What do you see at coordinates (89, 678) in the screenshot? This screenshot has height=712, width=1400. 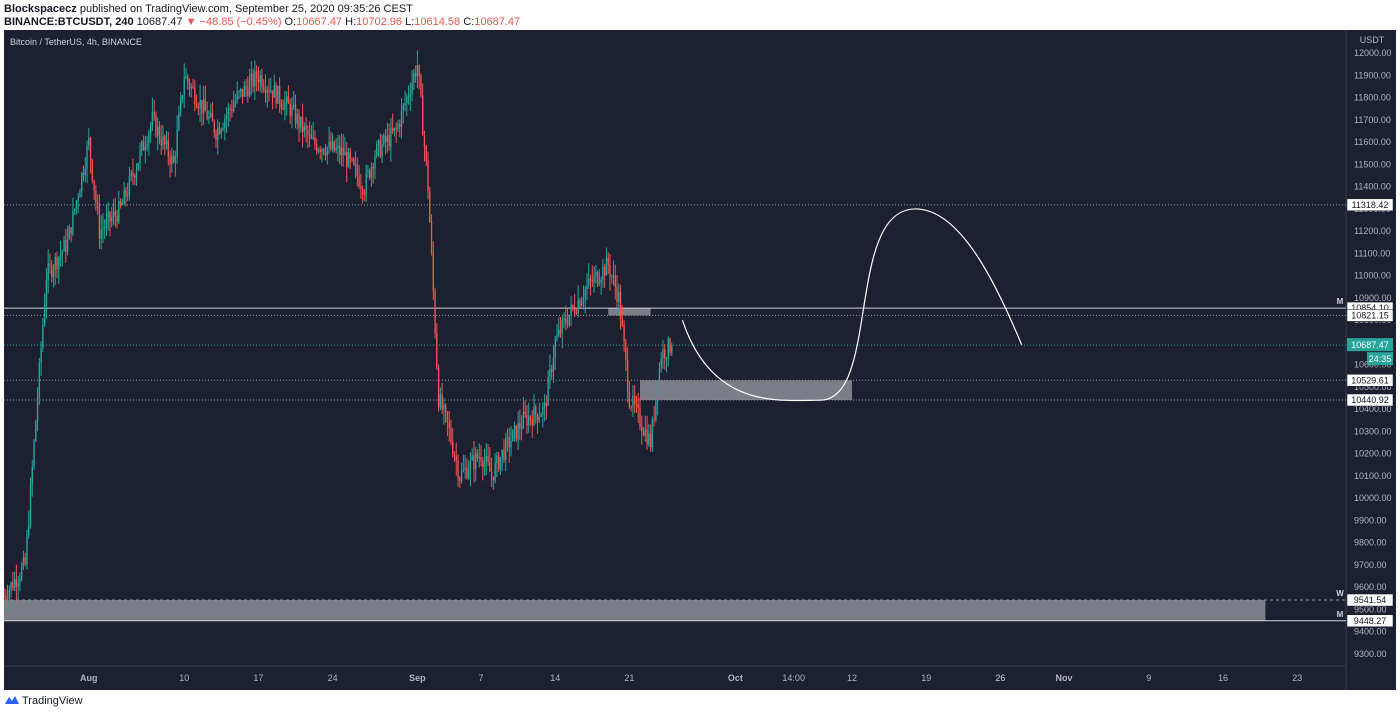 I see `time-tick-label: Aug` at bounding box center [89, 678].